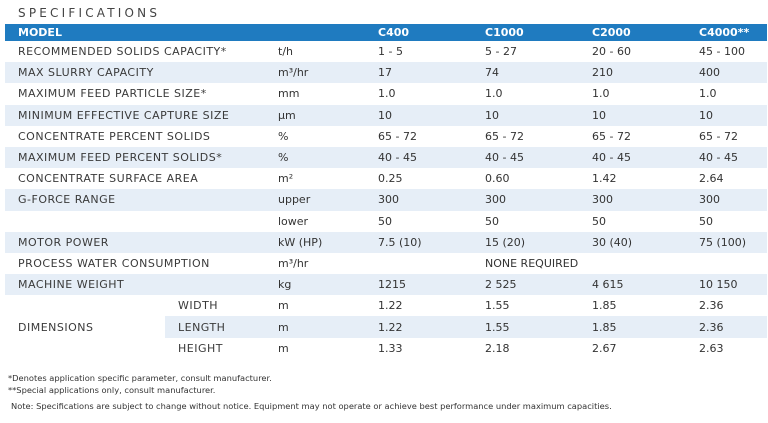 This screenshot has height=423, width=768. What do you see at coordinates (390, 348) in the screenshot?
I see `row-value: 1.33` at bounding box center [390, 348].